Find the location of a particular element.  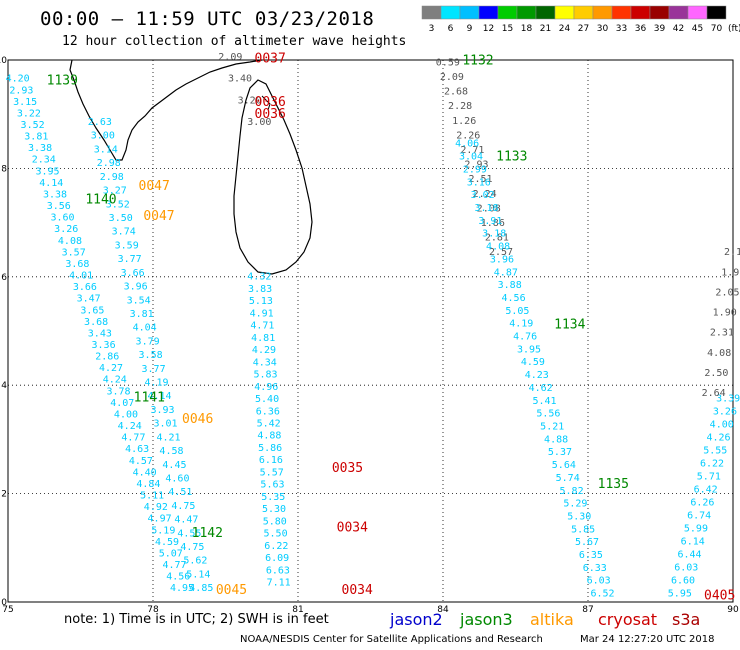

pass-time-label: 0034 is located at coordinates (352, 528).